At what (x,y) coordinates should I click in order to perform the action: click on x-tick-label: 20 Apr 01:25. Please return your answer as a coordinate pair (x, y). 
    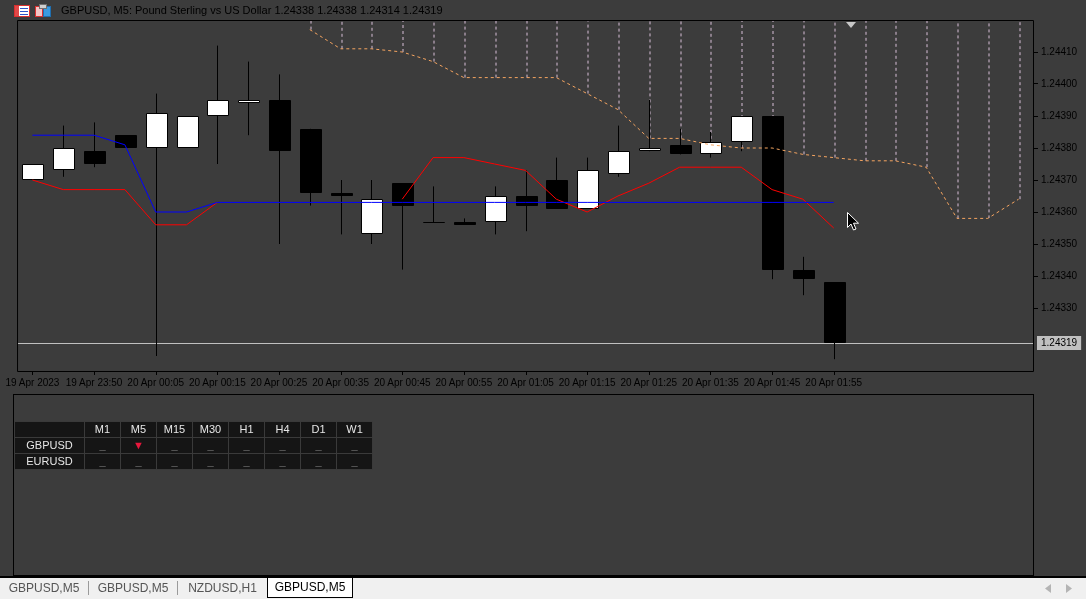
    Looking at the image, I should click on (649, 382).